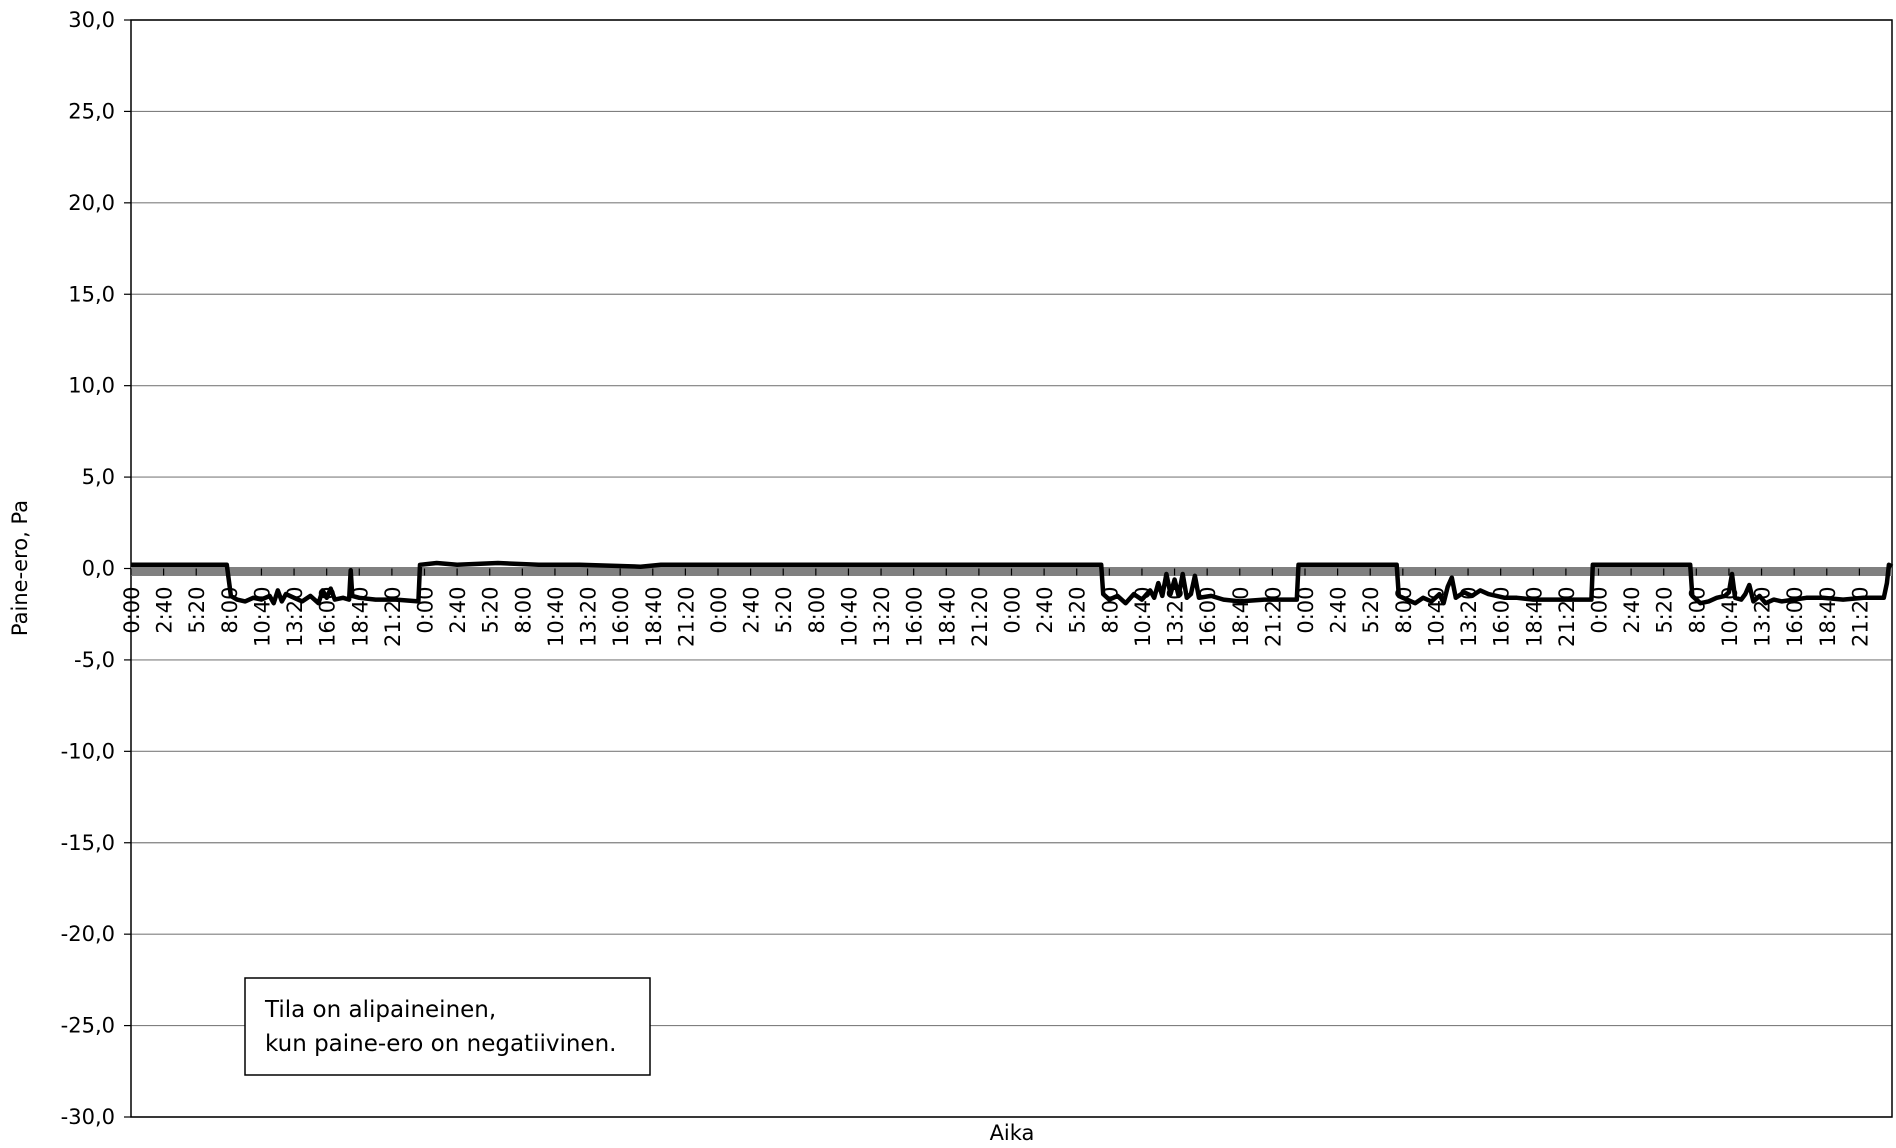 The image size is (1896, 1148). What do you see at coordinates (91, 203) in the screenshot?
I see `y-tick-label: 20,0` at bounding box center [91, 203].